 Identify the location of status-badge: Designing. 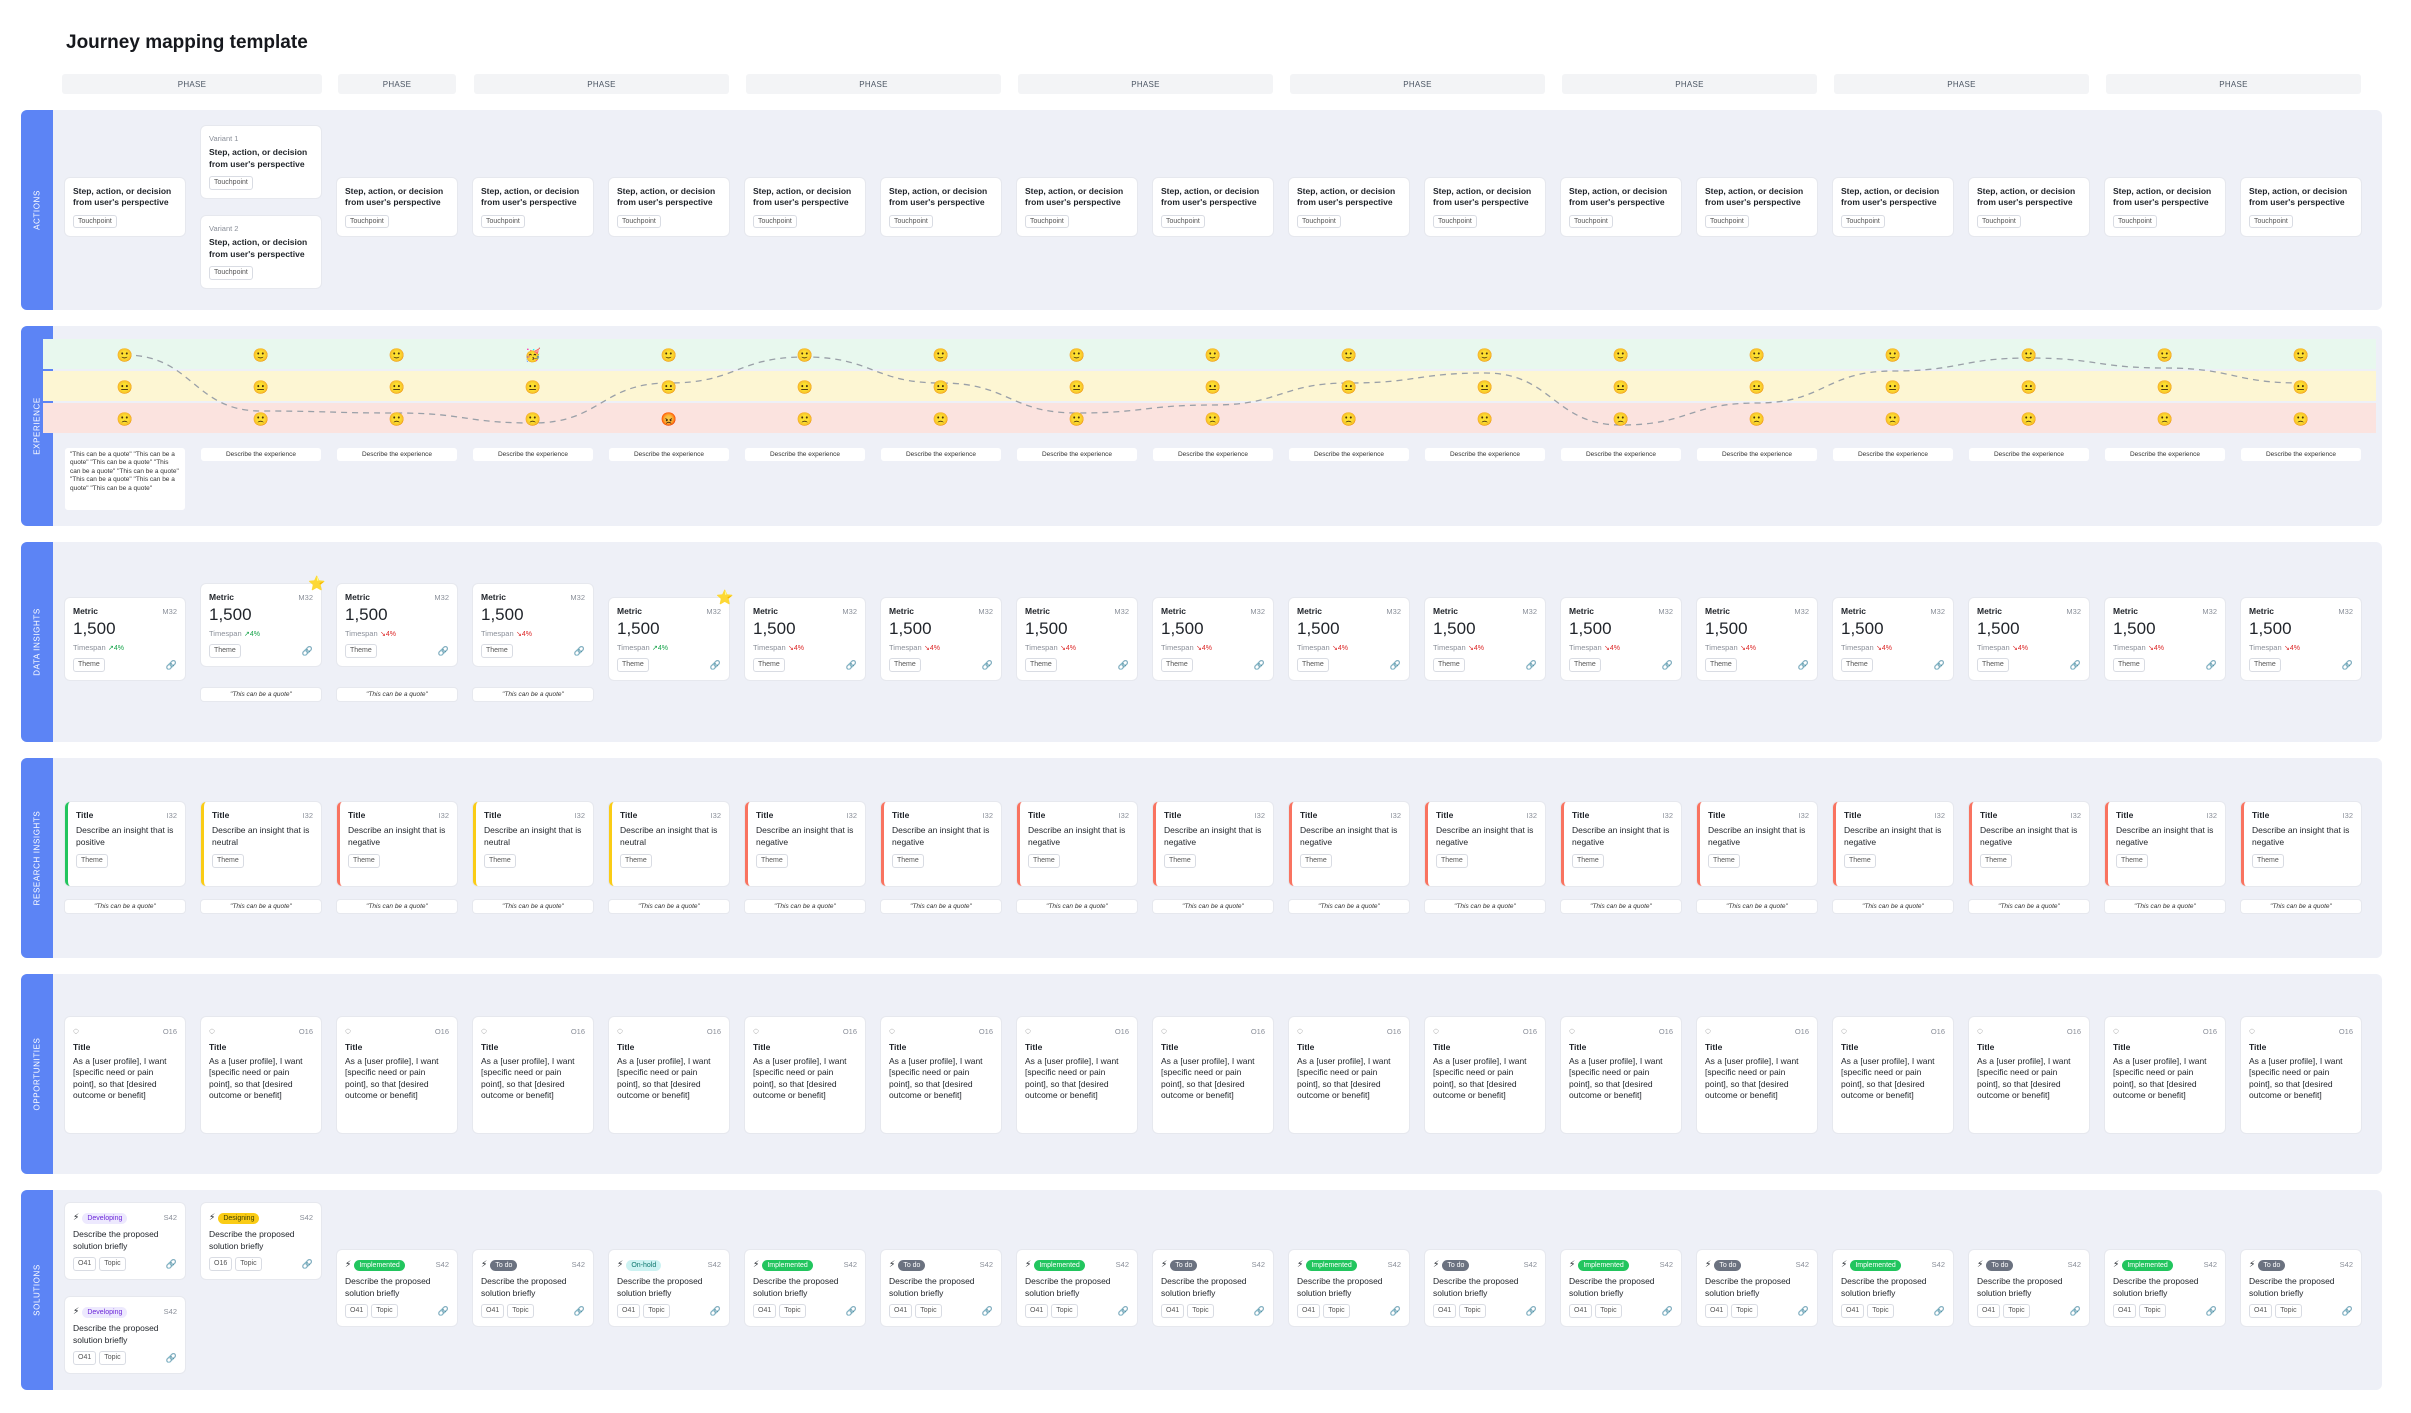
(239, 1219).